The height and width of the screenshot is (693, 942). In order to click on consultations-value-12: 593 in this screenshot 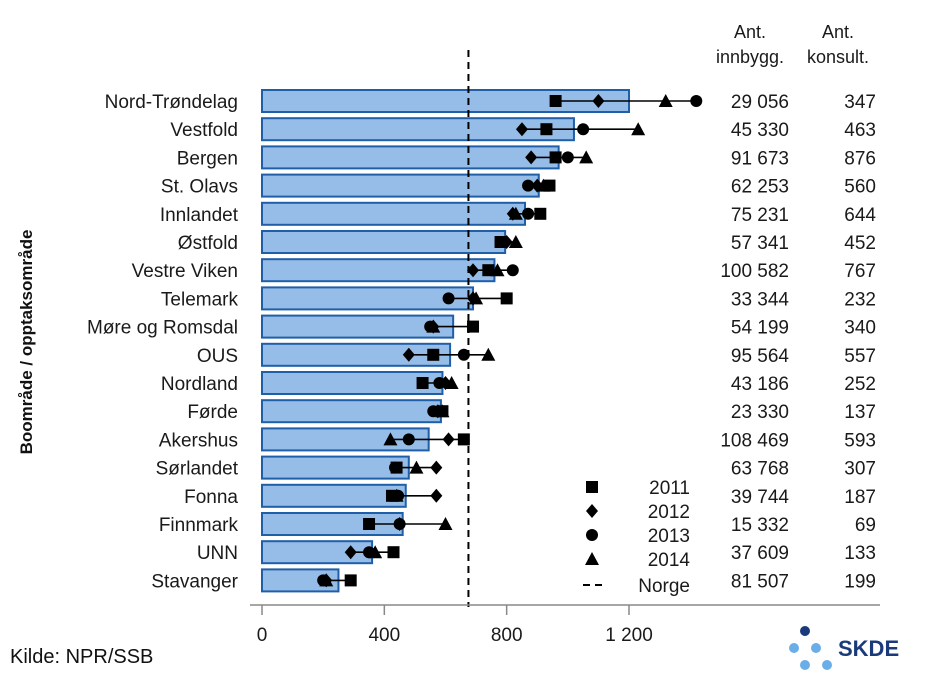, I will do `click(860, 440)`.